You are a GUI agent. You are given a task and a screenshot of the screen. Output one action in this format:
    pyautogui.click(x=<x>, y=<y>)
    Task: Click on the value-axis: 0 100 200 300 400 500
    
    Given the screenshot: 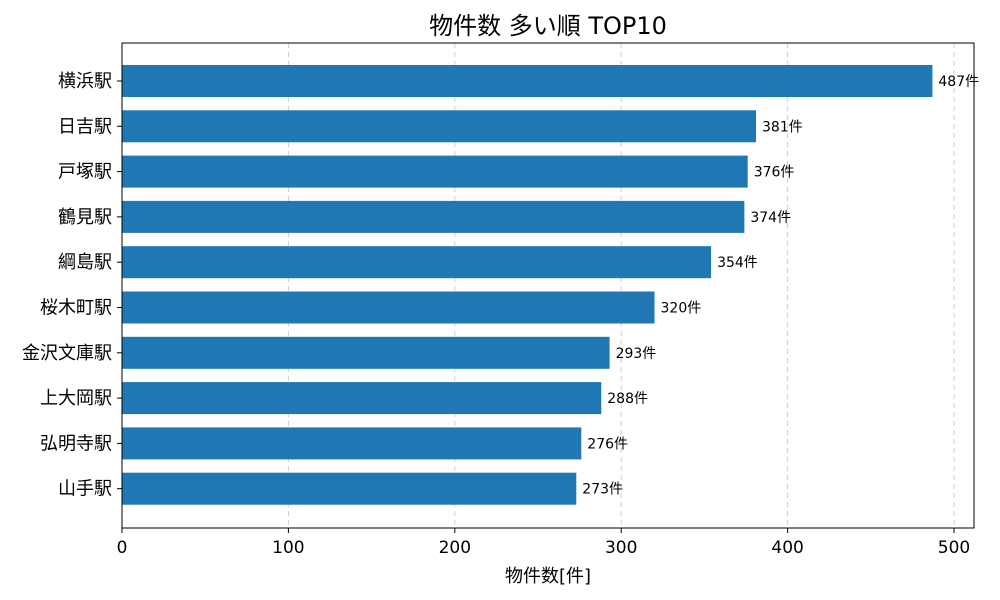 What is the action you would take?
    pyautogui.click(x=543, y=543)
    